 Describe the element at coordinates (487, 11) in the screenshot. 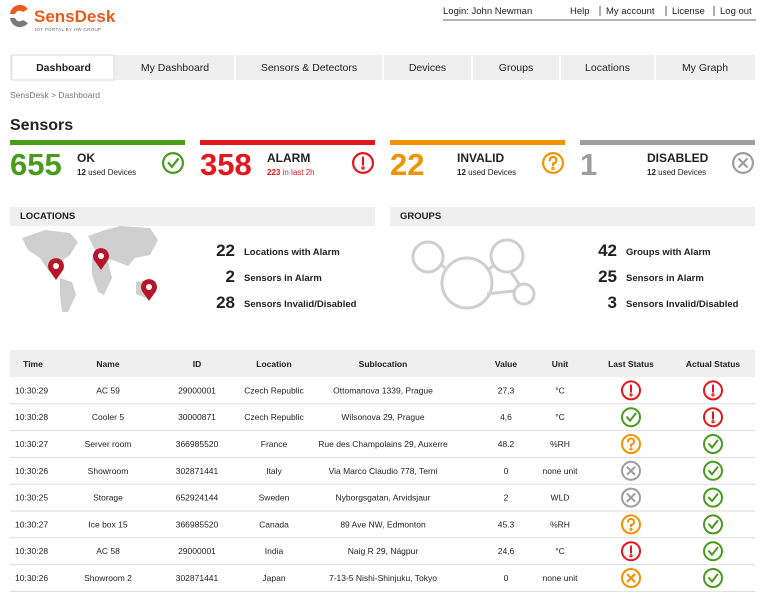

I see `login: Login: John Newman` at that location.